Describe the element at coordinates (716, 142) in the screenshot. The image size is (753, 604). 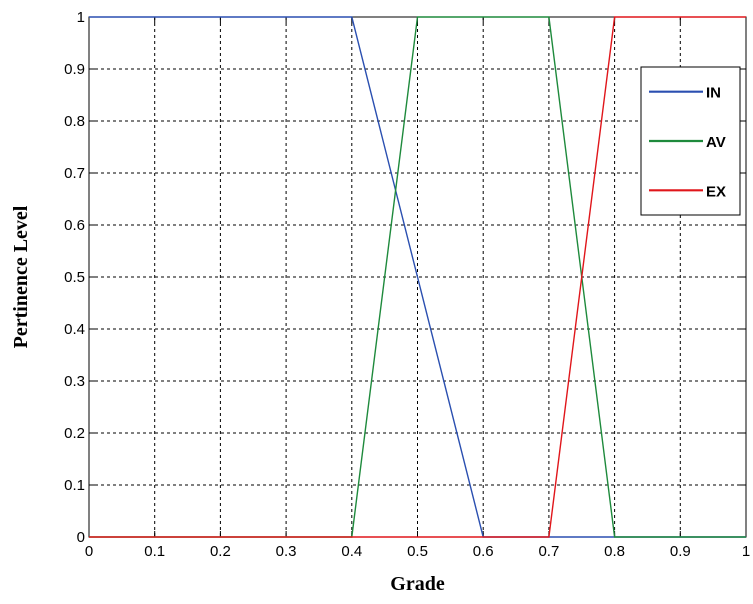
I see `legend-label-av: AV` at that location.